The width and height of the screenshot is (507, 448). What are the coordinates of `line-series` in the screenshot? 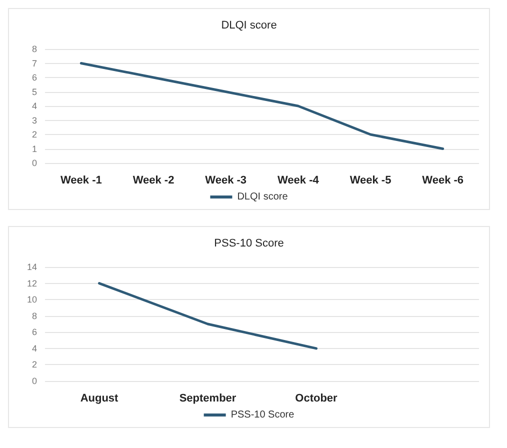 It's located at (262, 106).